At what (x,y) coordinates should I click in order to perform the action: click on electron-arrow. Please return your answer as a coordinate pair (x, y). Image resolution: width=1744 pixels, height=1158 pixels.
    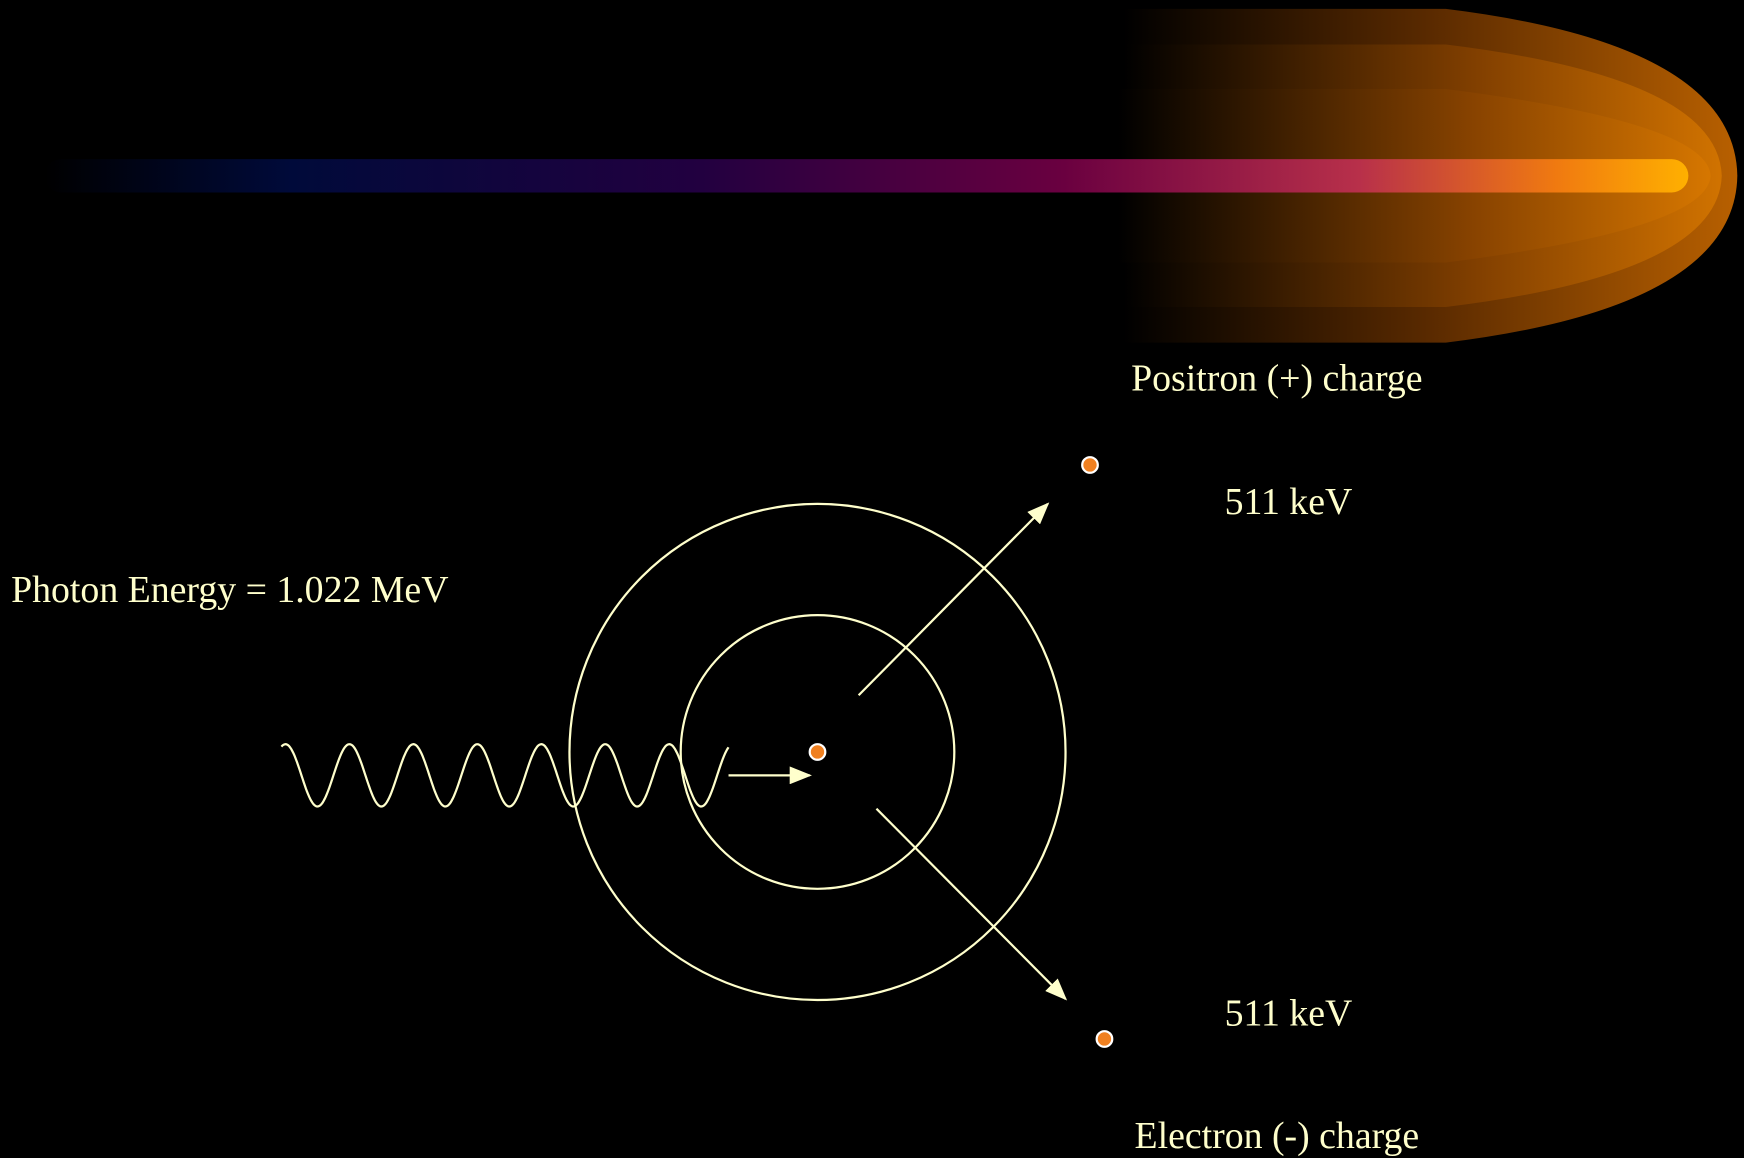
    Looking at the image, I should click on (971, 904).